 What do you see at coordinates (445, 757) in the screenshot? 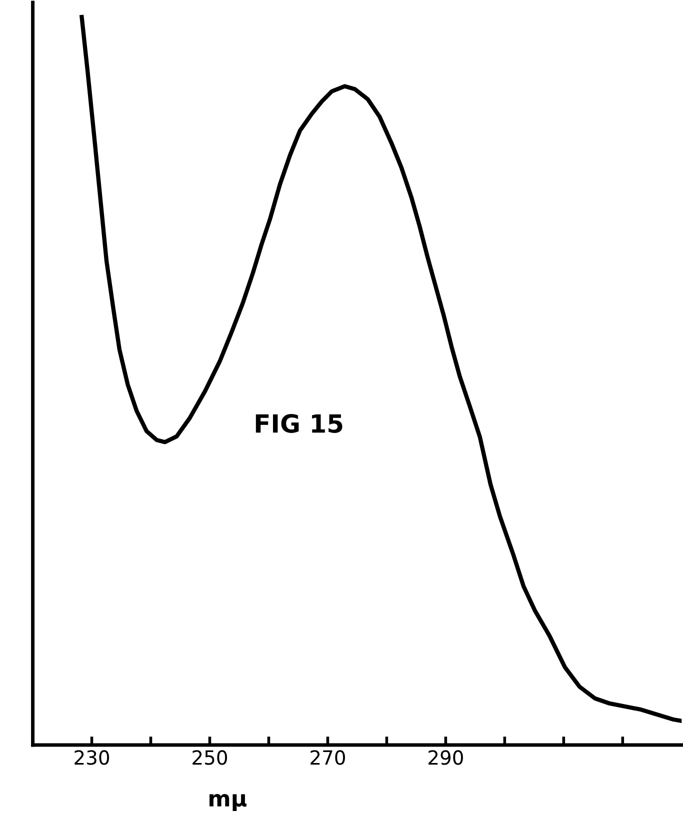
I see `x-tick-label: 290` at bounding box center [445, 757].